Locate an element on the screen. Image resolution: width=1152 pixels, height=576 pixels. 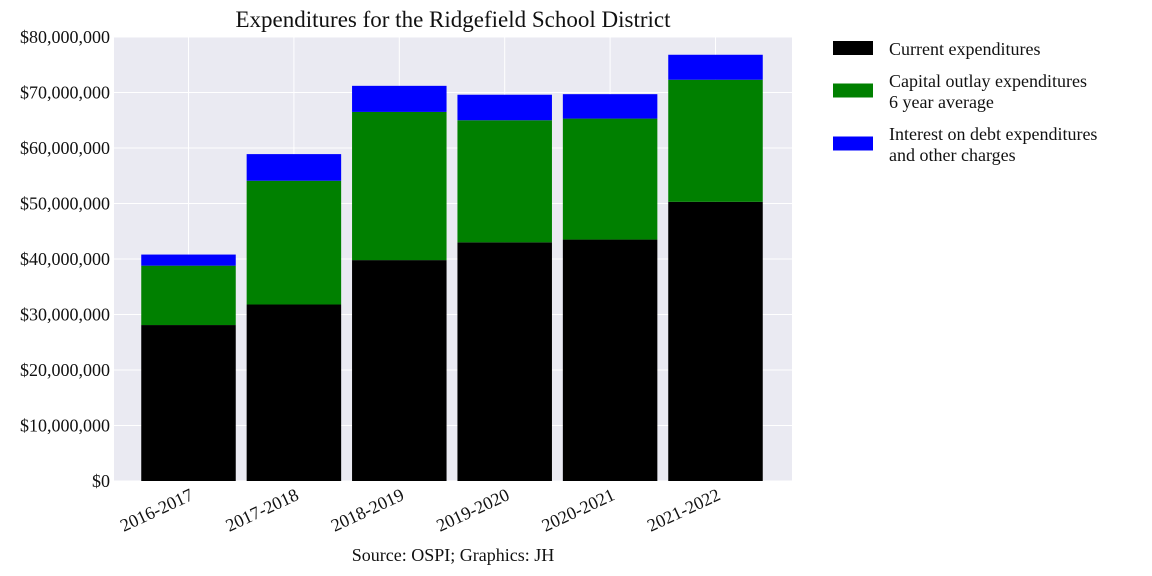
y-tick-label: $30,000,000 is located at coordinates (65, 315).